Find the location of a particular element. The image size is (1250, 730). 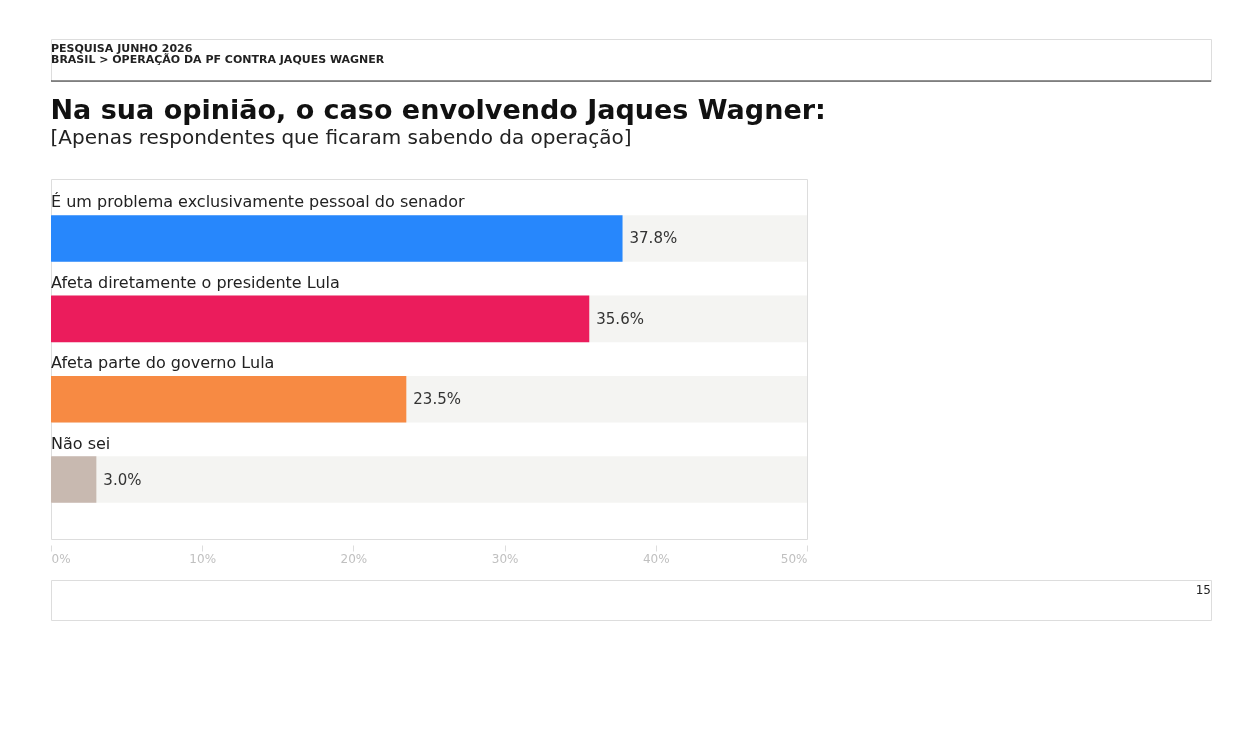

chart-title: Na sua opinião, o caso envolvendo Jaques Wagner: is located at coordinates (438, 109).